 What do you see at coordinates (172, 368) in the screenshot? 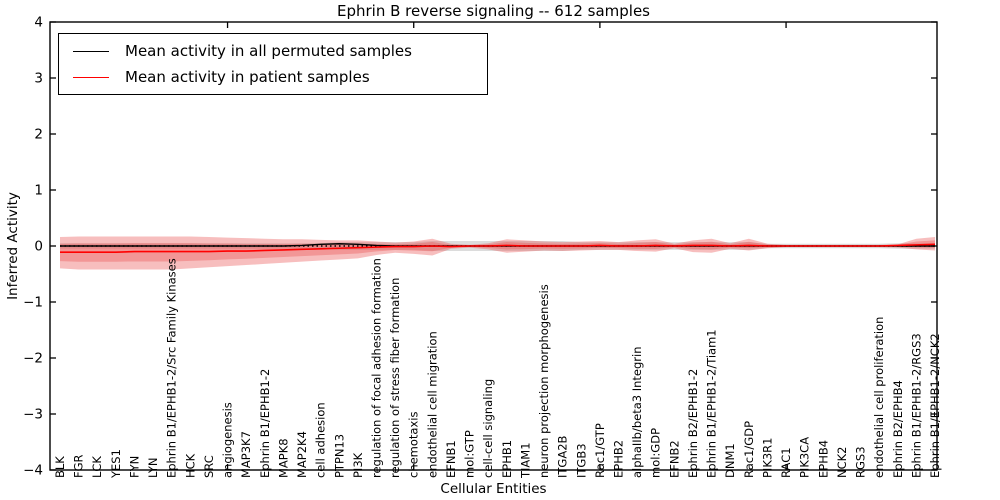
I see `x-tick-label: Ephrin B1/EPHB1-2/Src Family Kinases` at bounding box center [172, 368].